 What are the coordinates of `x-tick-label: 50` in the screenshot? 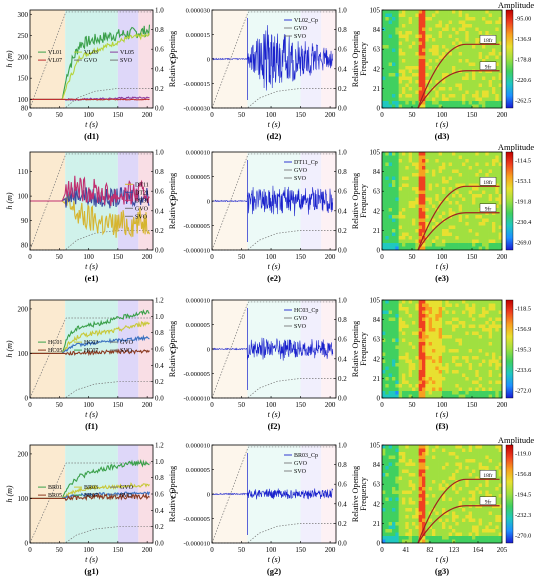 It's located at (60, 257).